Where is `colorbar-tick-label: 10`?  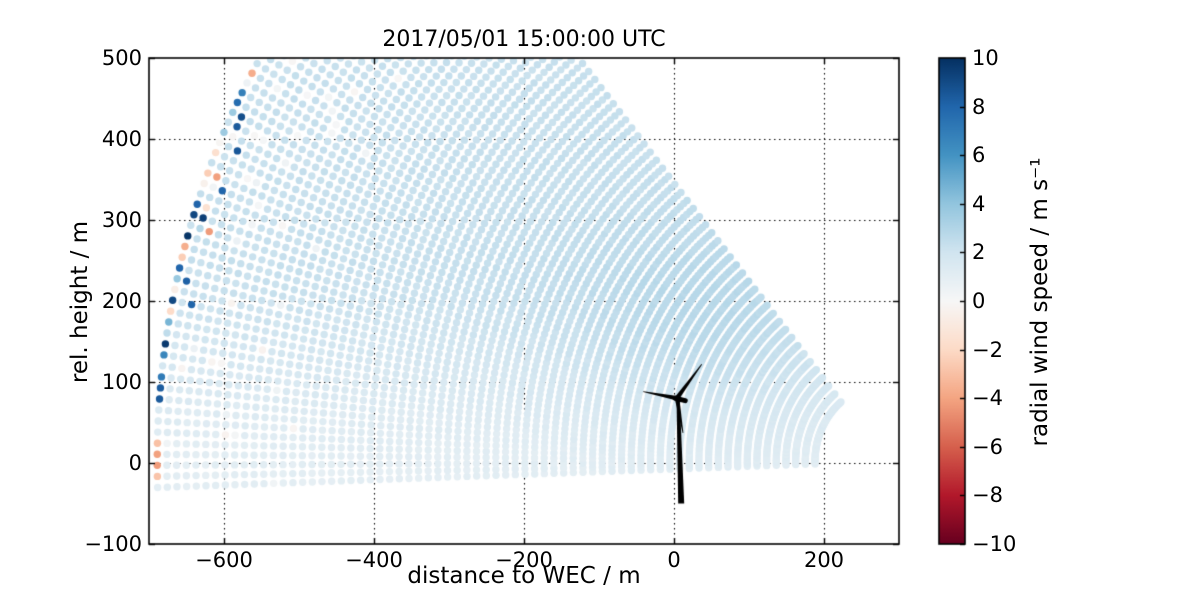
colorbar-tick-label: 10 is located at coordinates (985, 58).